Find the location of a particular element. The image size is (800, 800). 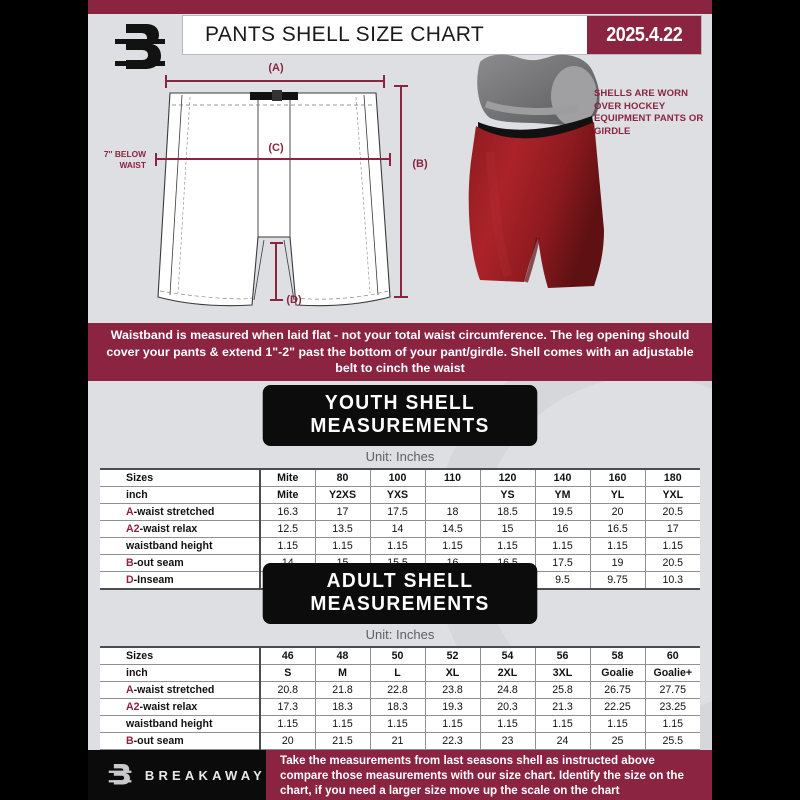

table-row: Sizes Mite 80 100 110 120 140 160 180 is located at coordinates (400, 477).